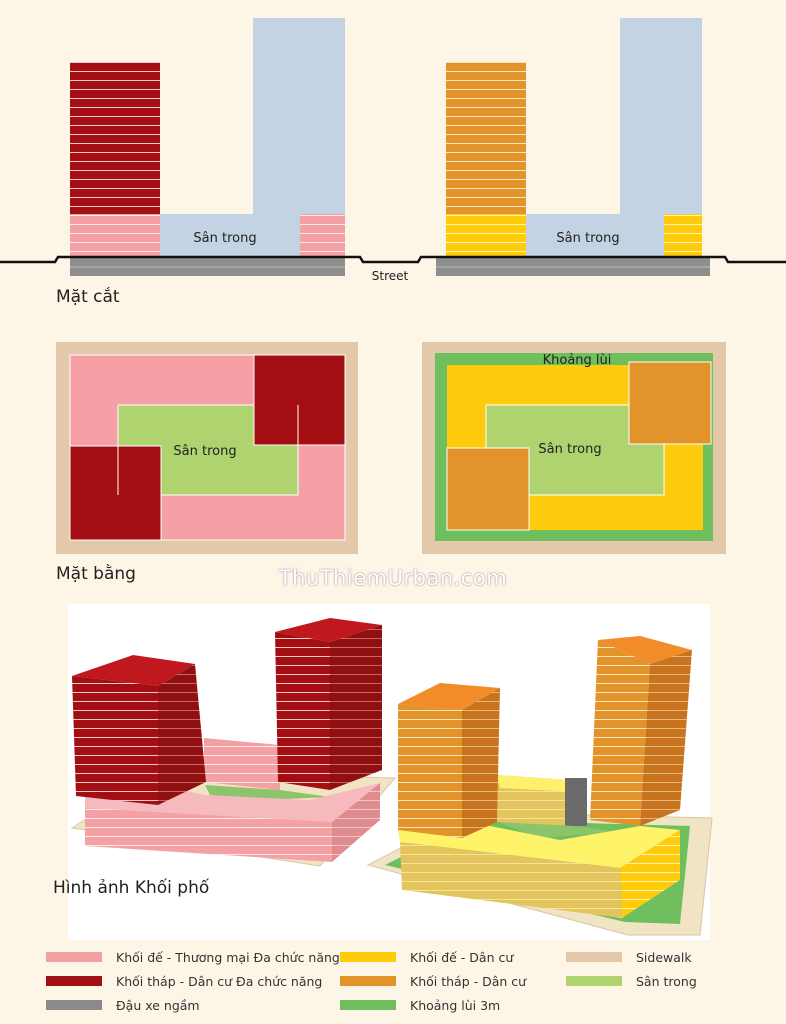  What do you see at coordinates (356, 822) in the screenshot?
I see `podium-massing-left-side` at bounding box center [356, 822].